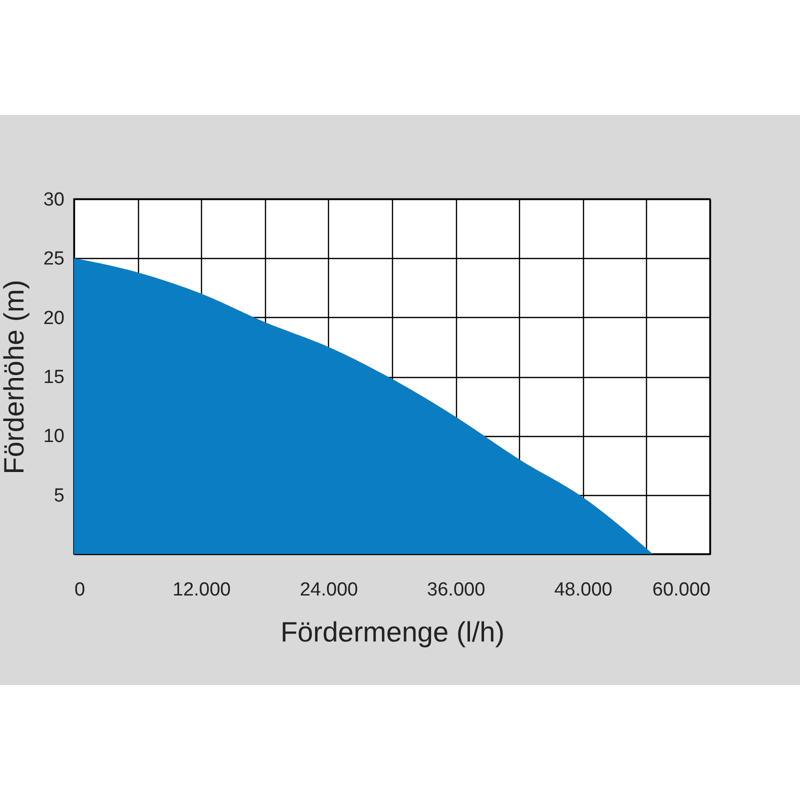  What do you see at coordinates (15, 377) in the screenshot?
I see `y-axis-title: Förderhöhe (m)` at bounding box center [15, 377].